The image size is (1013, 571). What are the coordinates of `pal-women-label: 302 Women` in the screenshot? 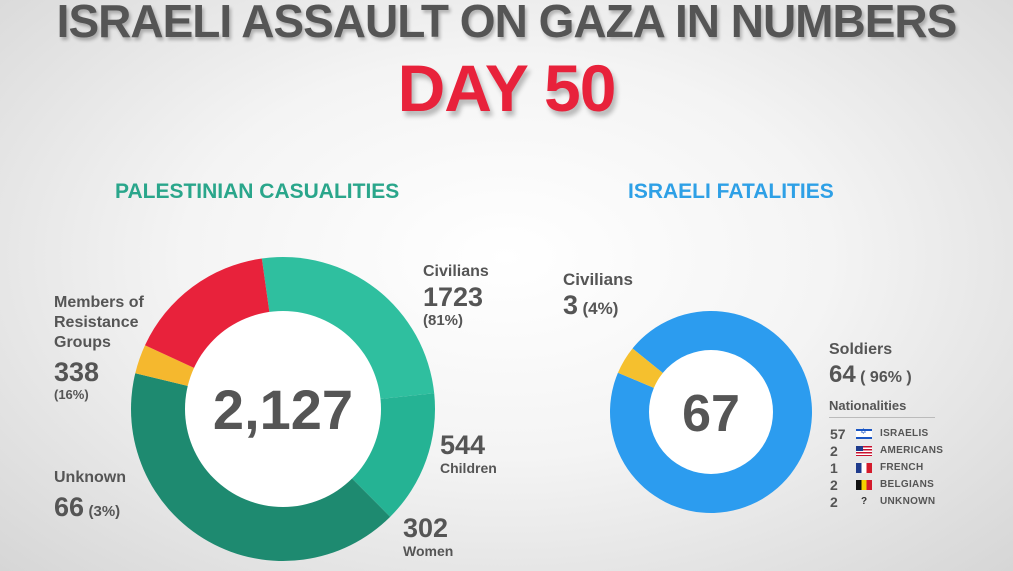 It's located at (428, 536).